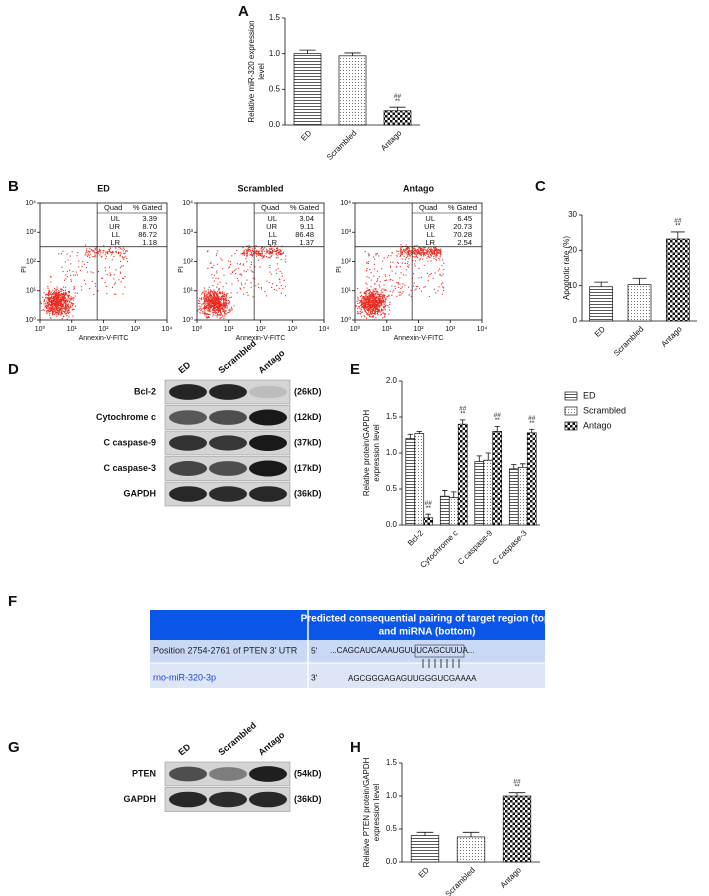 Image resolution: width=709 pixels, height=896 pixels. I want to click on x-tick-label: 10⁰, so click(40, 329).